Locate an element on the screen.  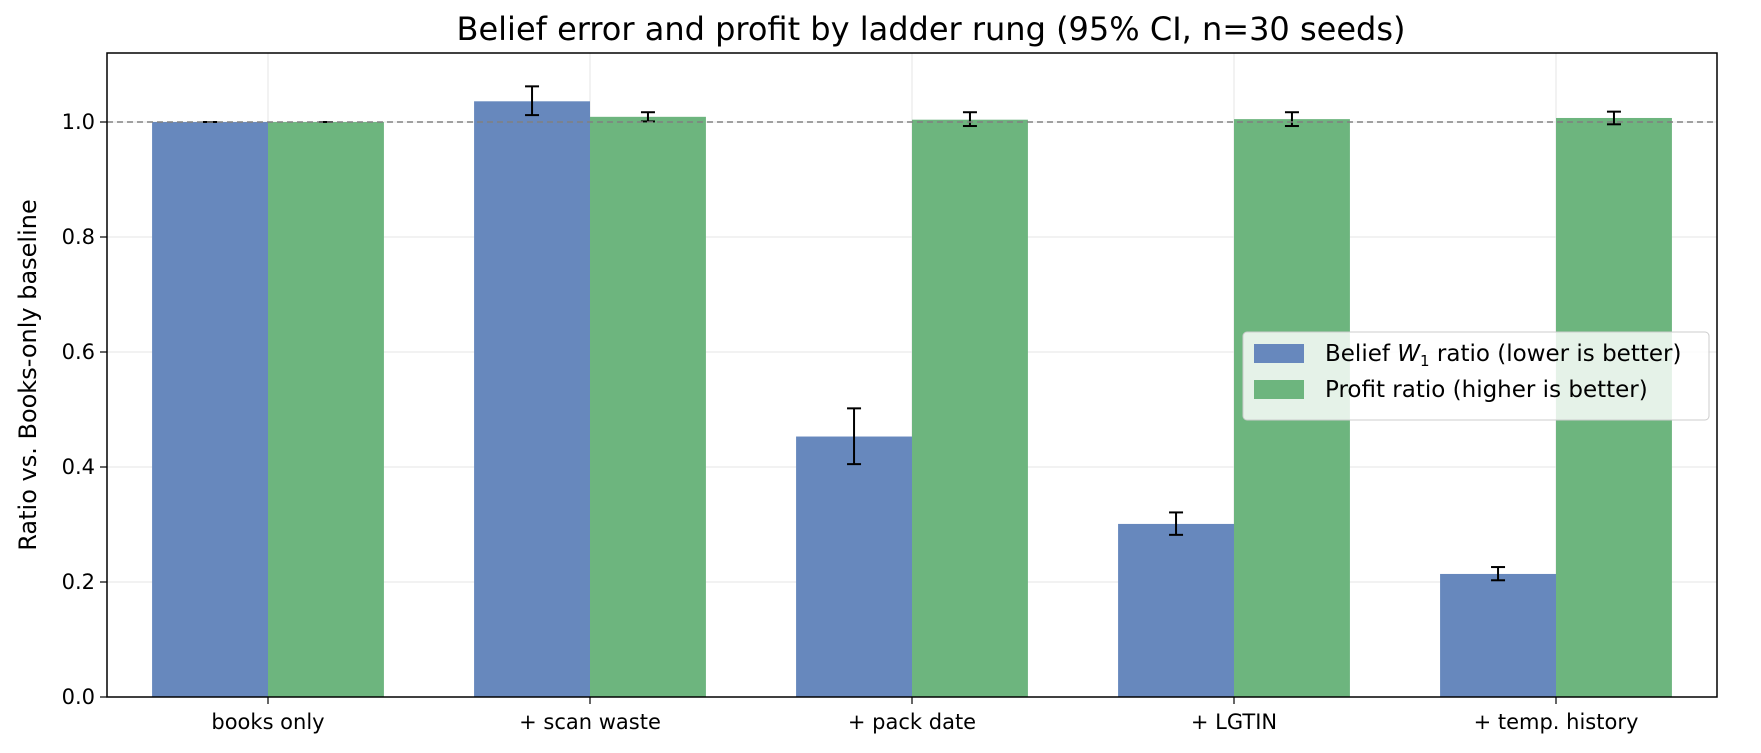
legend-box is located at coordinates (1476, 376).